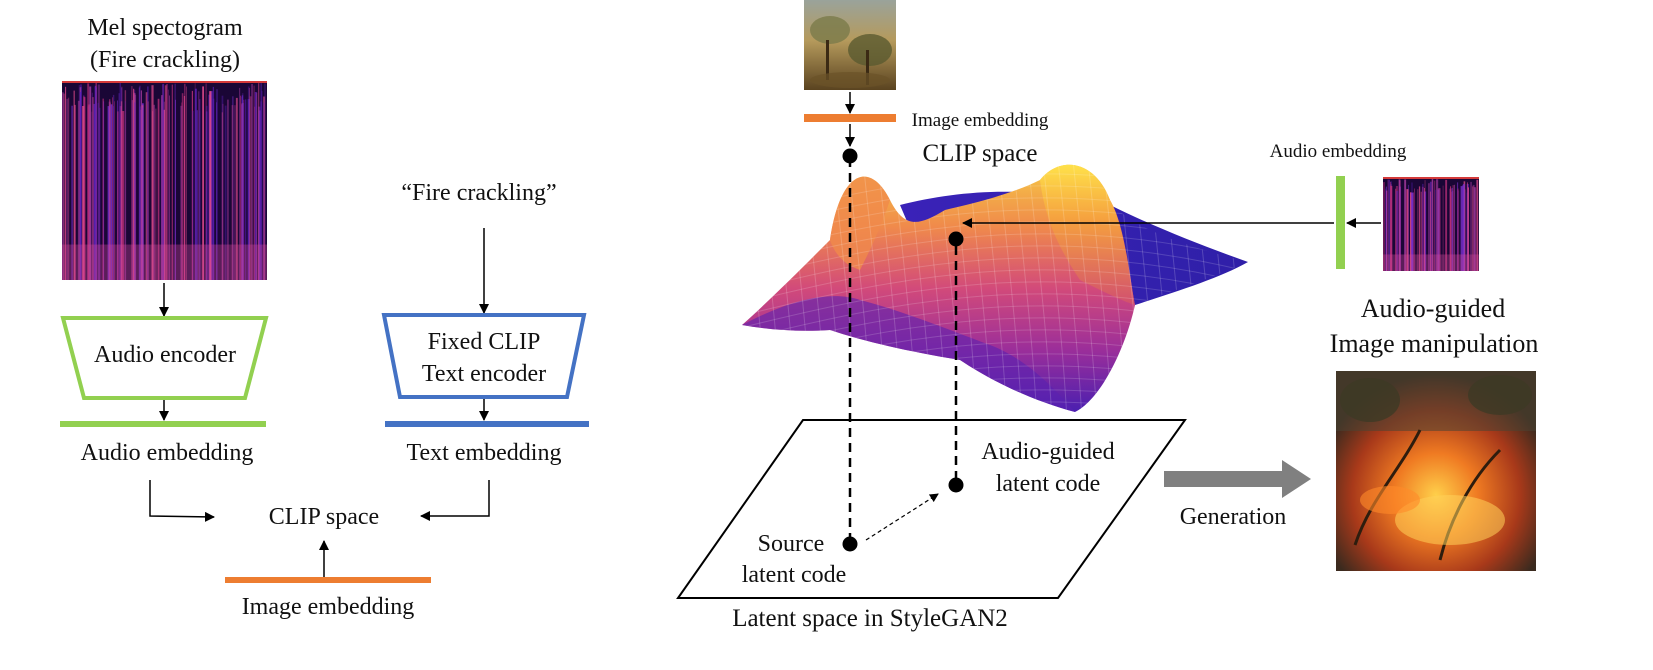 The width and height of the screenshot is (1653, 670). What do you see at coordinates (484, 356) in the screenshot?
I see `text-encoder-box` at bounding box center [484, 356].